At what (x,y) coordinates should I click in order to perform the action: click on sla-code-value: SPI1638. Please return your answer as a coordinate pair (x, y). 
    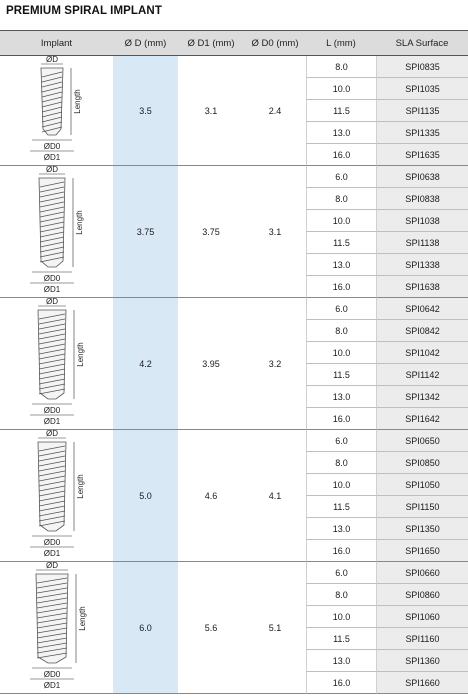
    Looking at the image, I should click on (422, 287).